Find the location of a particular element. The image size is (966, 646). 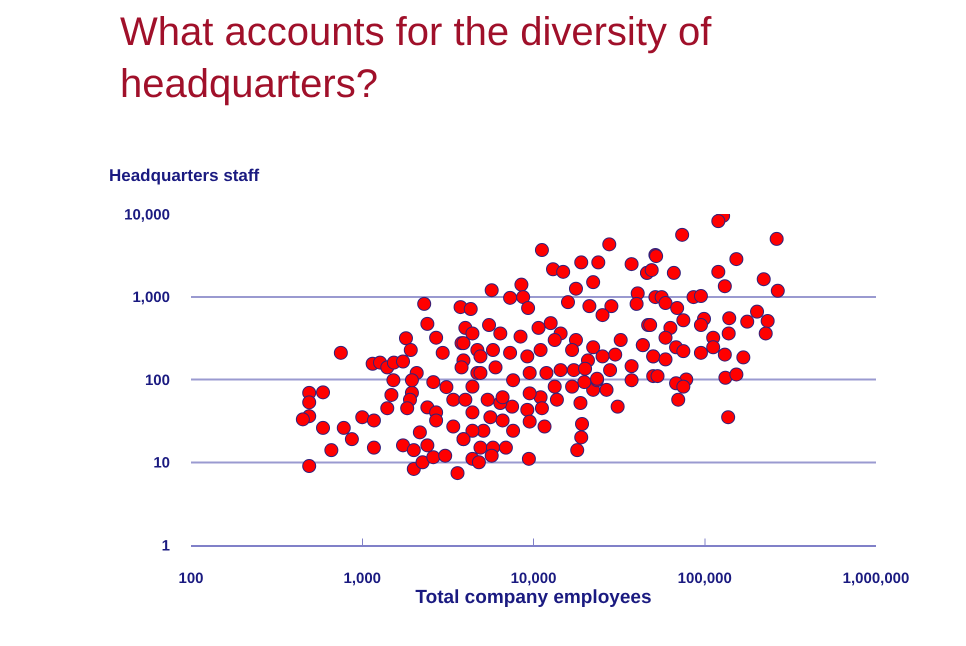

x-tick-label: 1,000 is located at coordinates (362, 578).